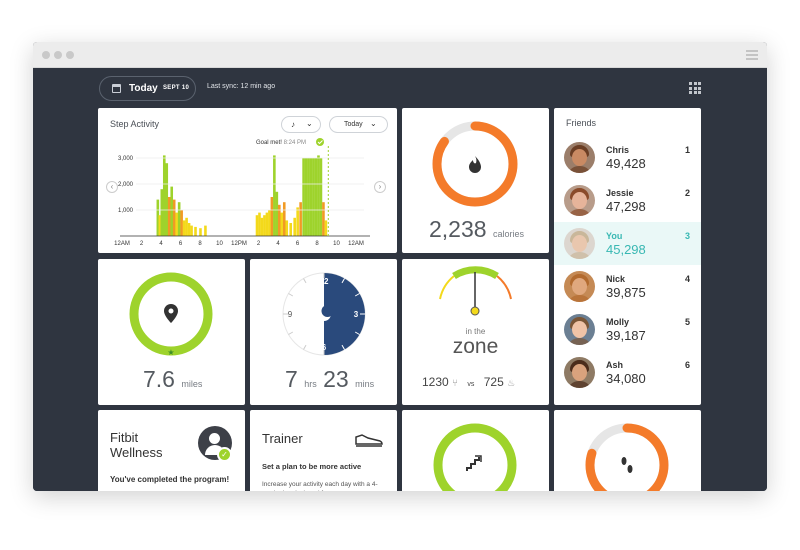 The height and width of the screenshot is (550, 800). I want to click on friend-name: You, so click(614, 236).